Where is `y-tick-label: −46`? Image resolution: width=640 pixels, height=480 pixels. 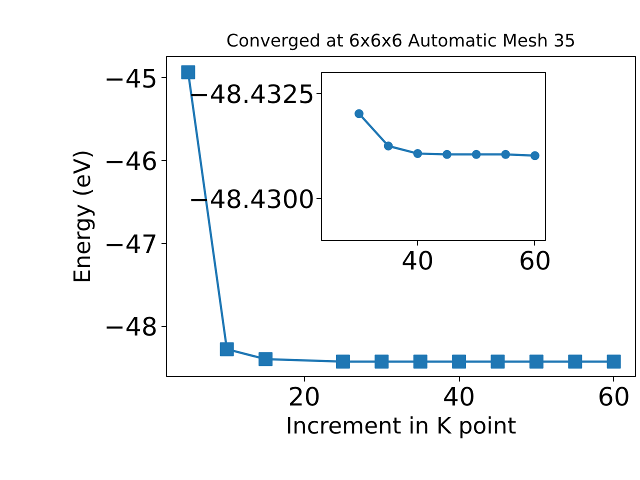
y-tick-label: −46 is located at coordinates (131, 161).